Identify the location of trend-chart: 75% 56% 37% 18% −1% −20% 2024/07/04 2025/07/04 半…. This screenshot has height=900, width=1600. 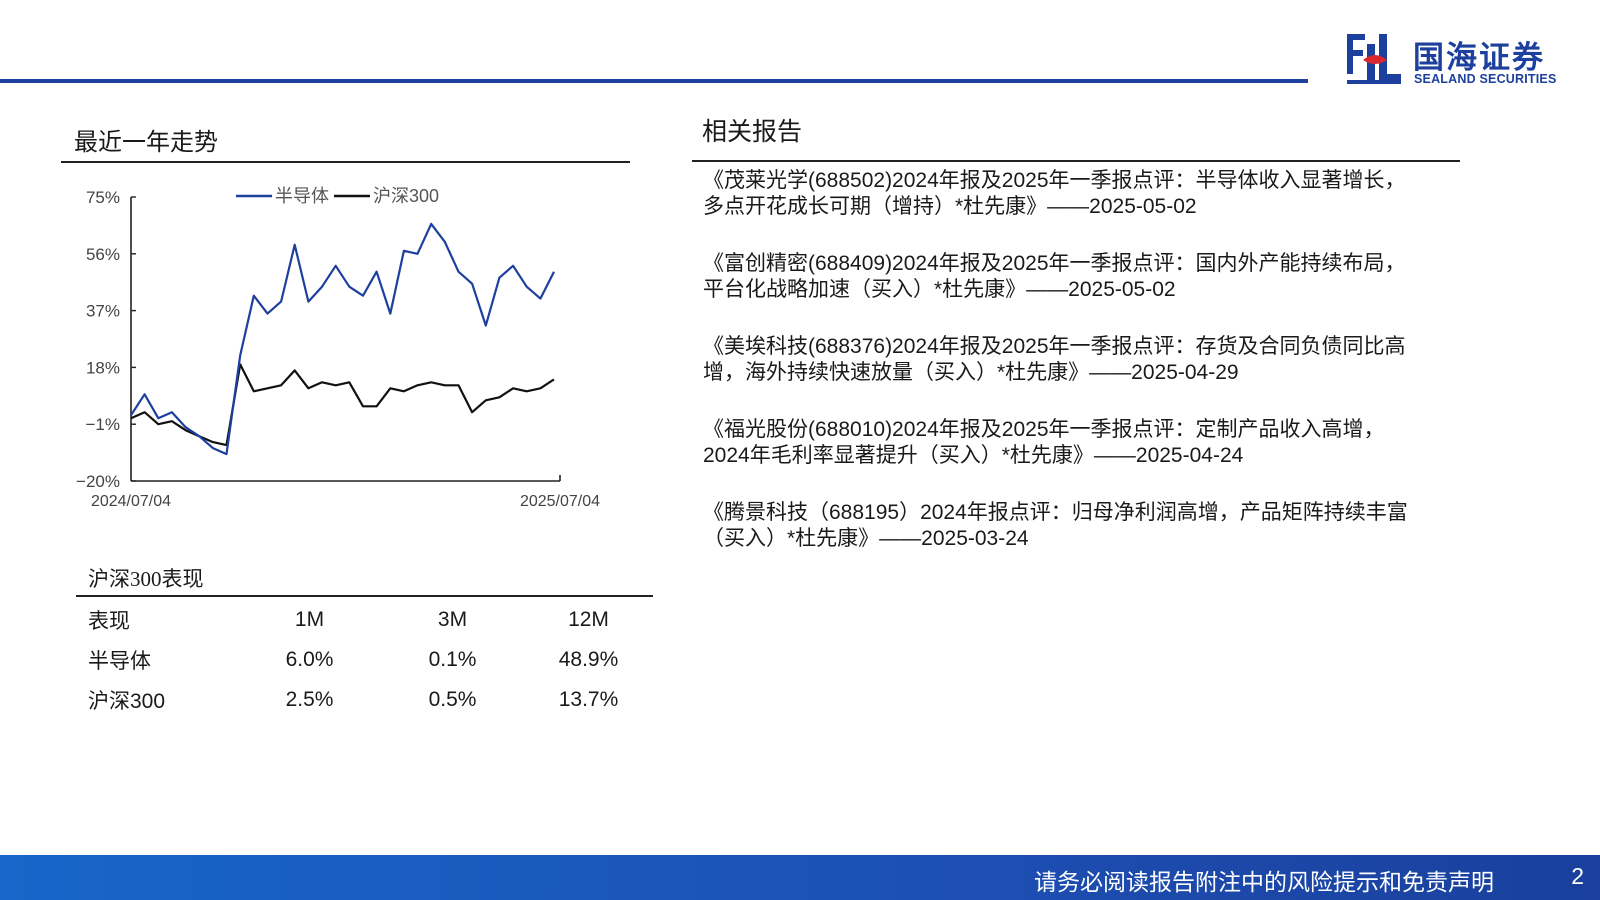
(345, 352).